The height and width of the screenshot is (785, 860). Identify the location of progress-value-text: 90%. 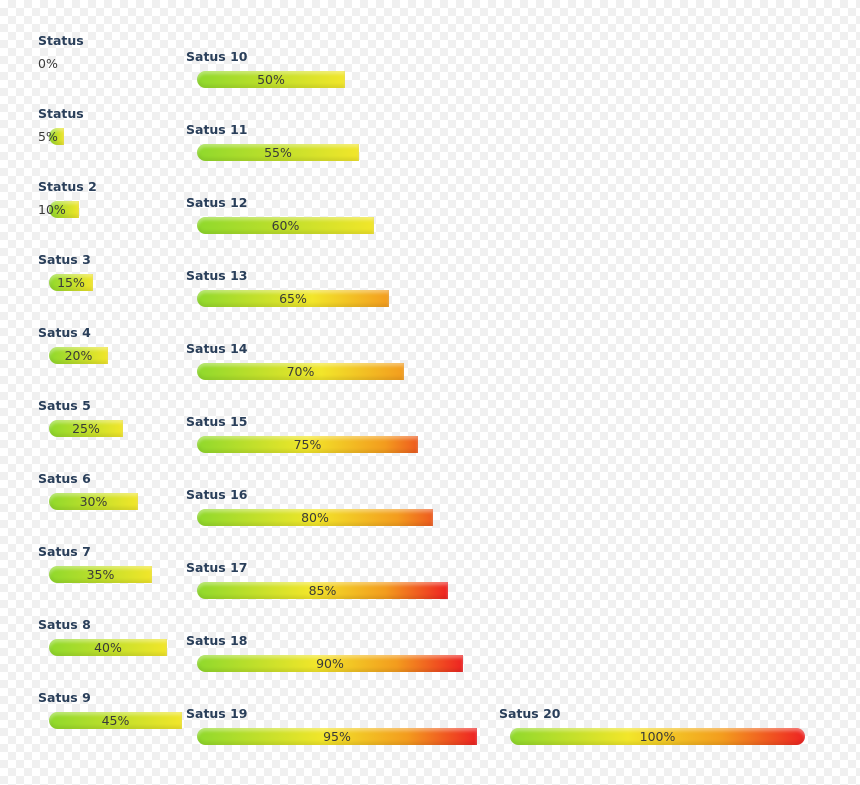
(330, 663).